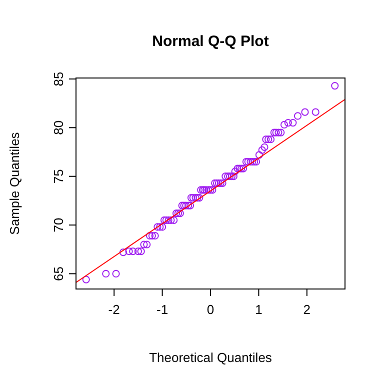 The height and width of the screenshot is (379, 381). What do you see at coordinates (58, 127) in the screenshot?
I see `y-tick-label: 80` at bounding box center [58, 127].